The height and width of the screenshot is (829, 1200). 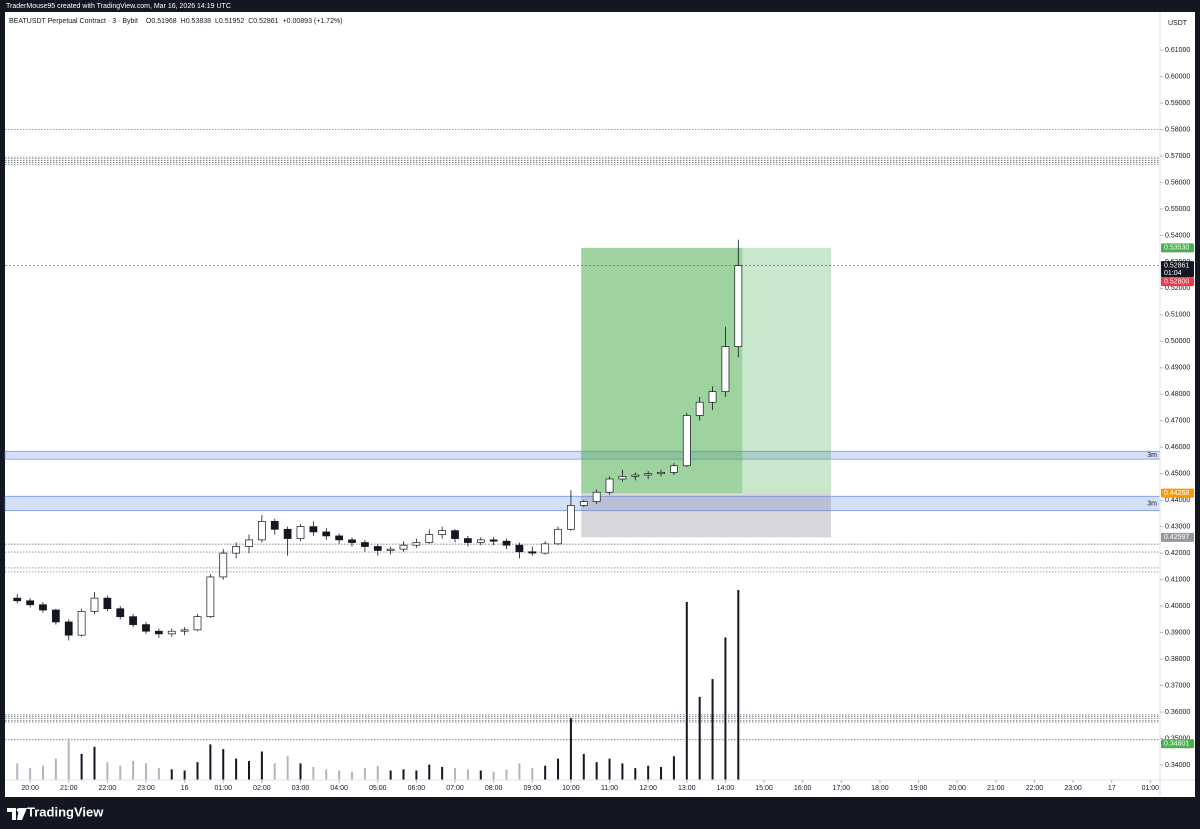 What do you see at coordinates (1112, 788) in the screenshot?
I see `x-tick-label: 17` at bounding box center [1112, 788].